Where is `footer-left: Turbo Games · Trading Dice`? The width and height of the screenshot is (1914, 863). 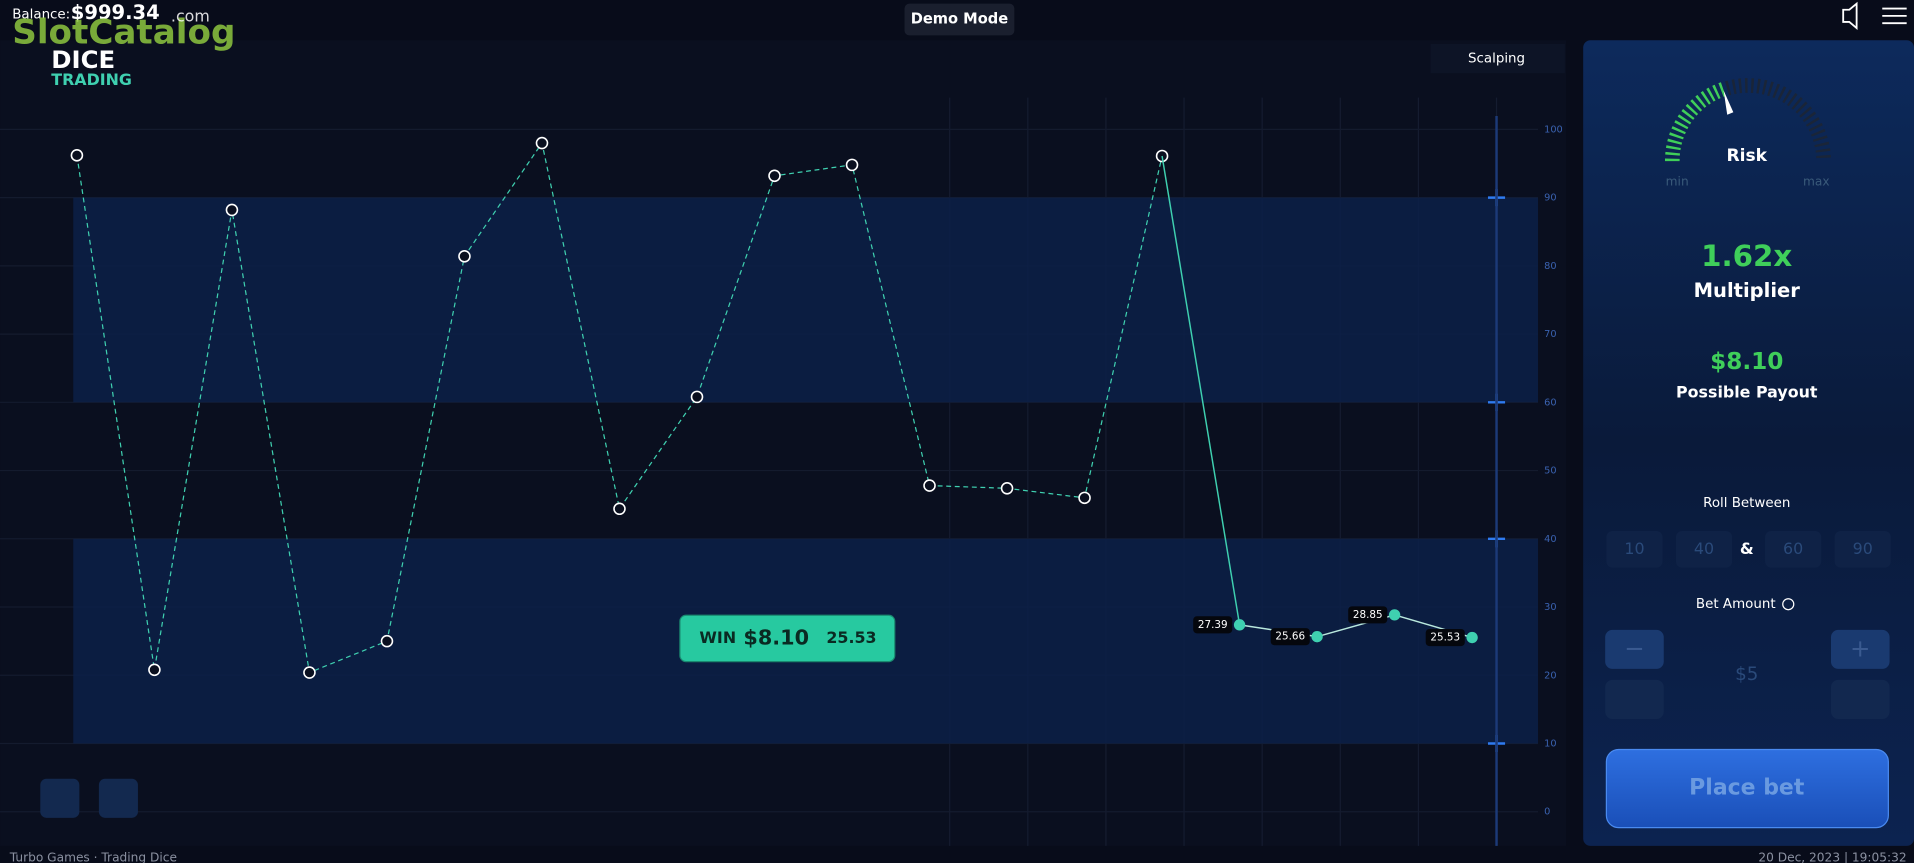 footer-left: Turbo Games · Trading Dice is located at coordinates (93, 857).